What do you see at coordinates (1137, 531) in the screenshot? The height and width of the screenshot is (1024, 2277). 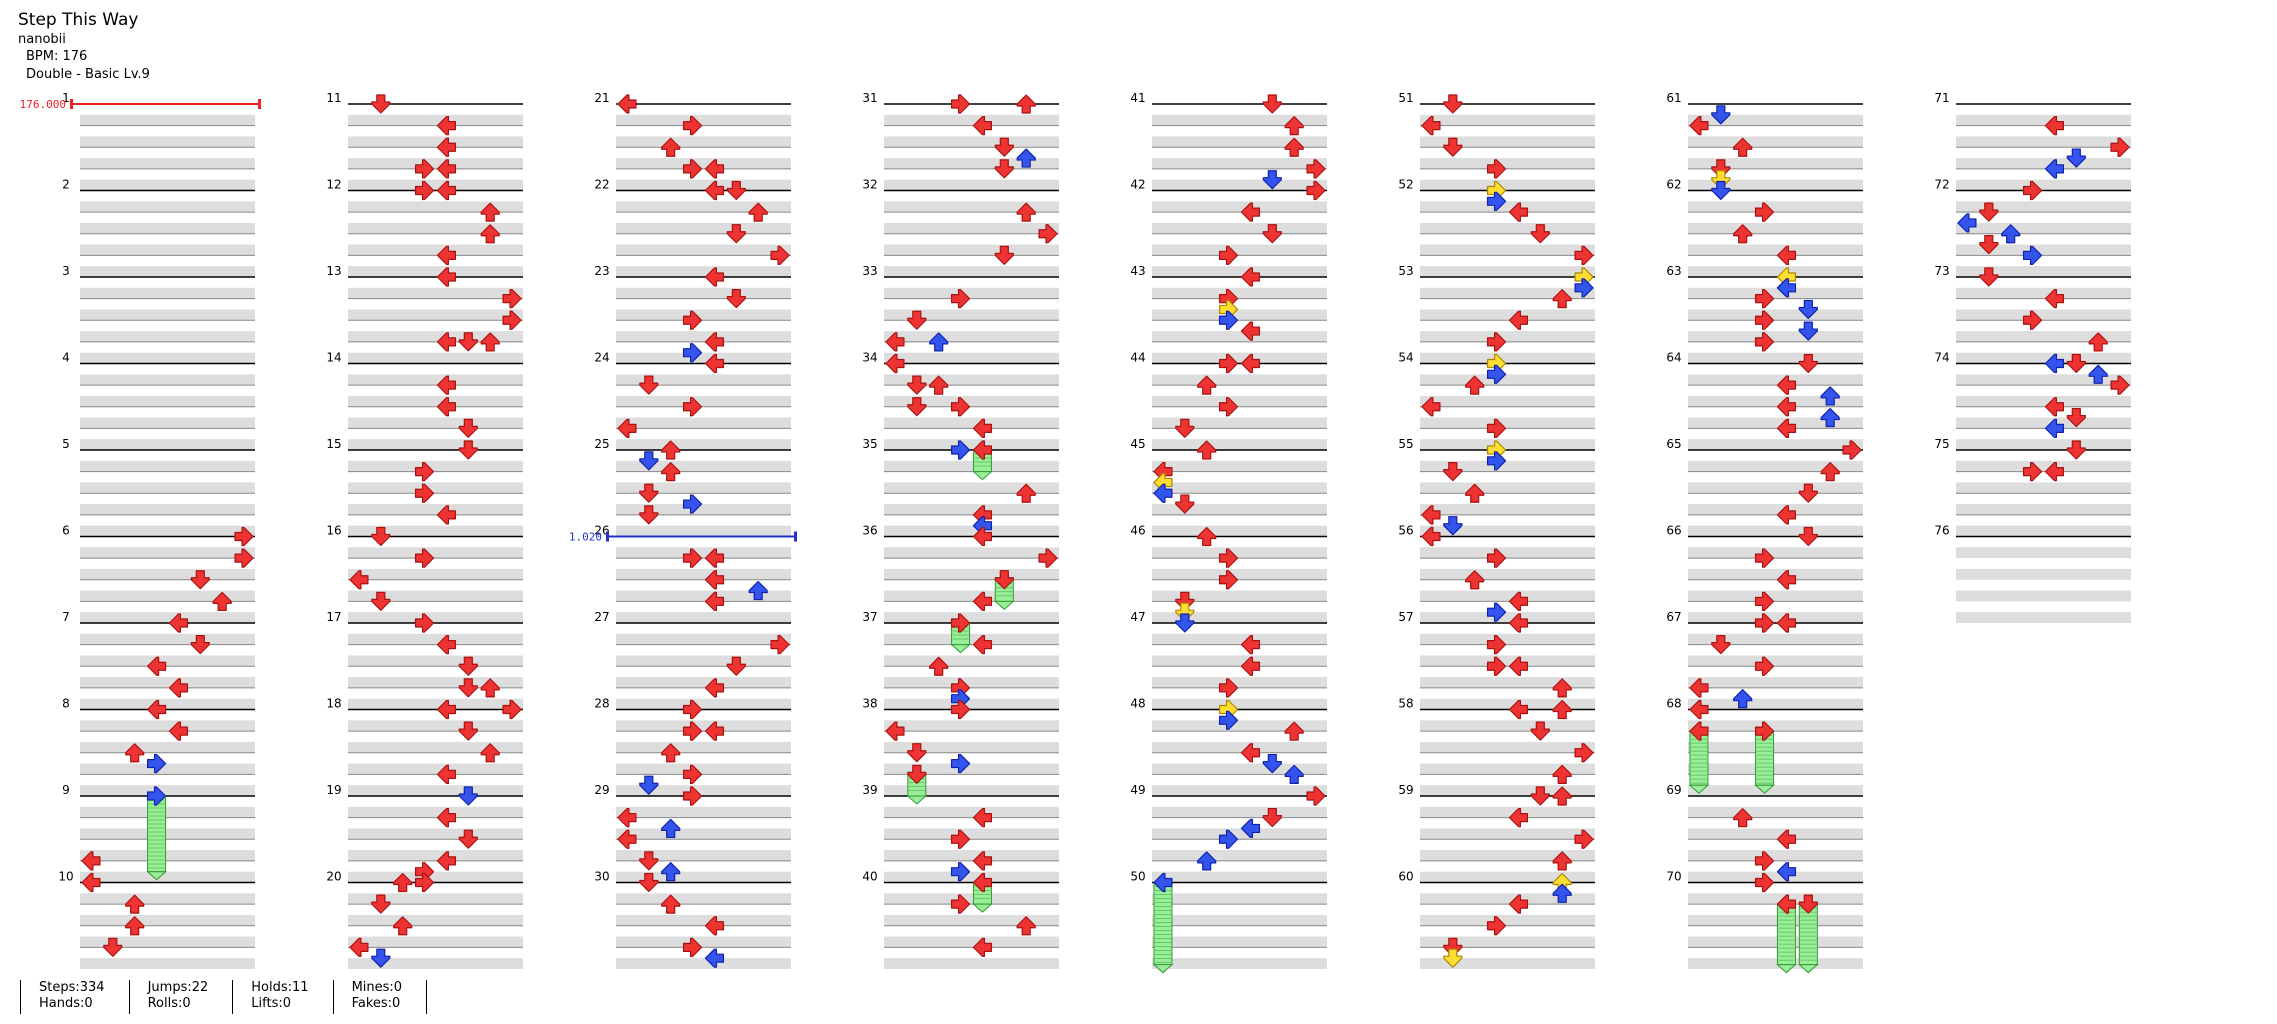 I see `measure-number: 46` at bounding box center [1137, 531].